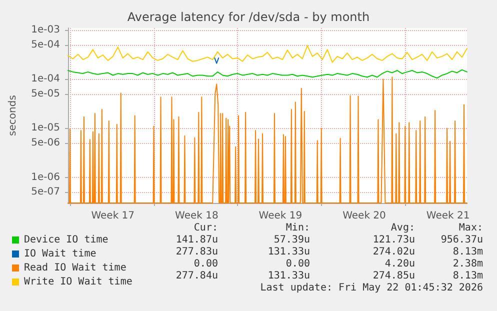 The image size is (497, 311). What do you see at coordinates (448, 216) in the screenshot?
I see `x-tick-label: Week 21` at bounding box center [448, 216].